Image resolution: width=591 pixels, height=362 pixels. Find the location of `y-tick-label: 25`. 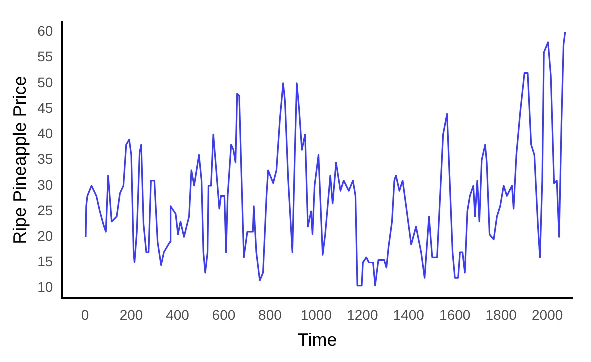

y-tick-label: 25 is located at coordinates (46, 210).